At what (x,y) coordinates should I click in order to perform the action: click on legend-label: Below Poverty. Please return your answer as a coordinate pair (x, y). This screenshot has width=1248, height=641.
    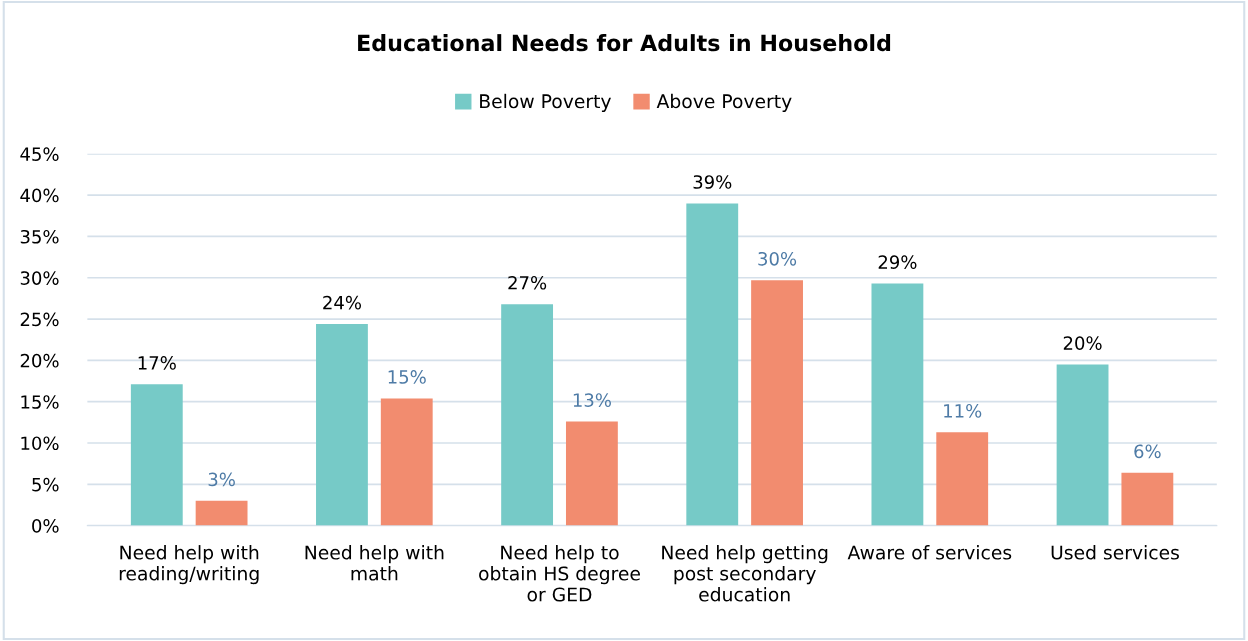
    Looking at the image, I should click on (545, 102).